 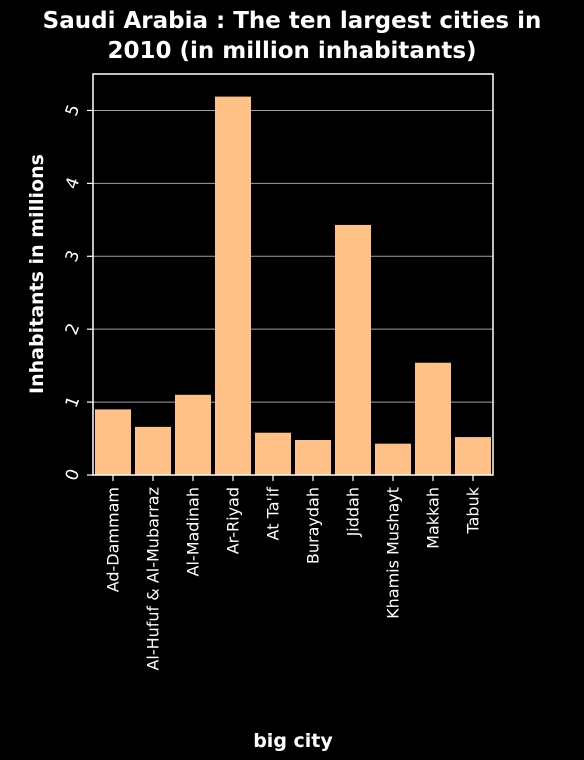 I want to click on chart-title-line-2: 2010 (in million inhabitants), so click(x=292, y=51).